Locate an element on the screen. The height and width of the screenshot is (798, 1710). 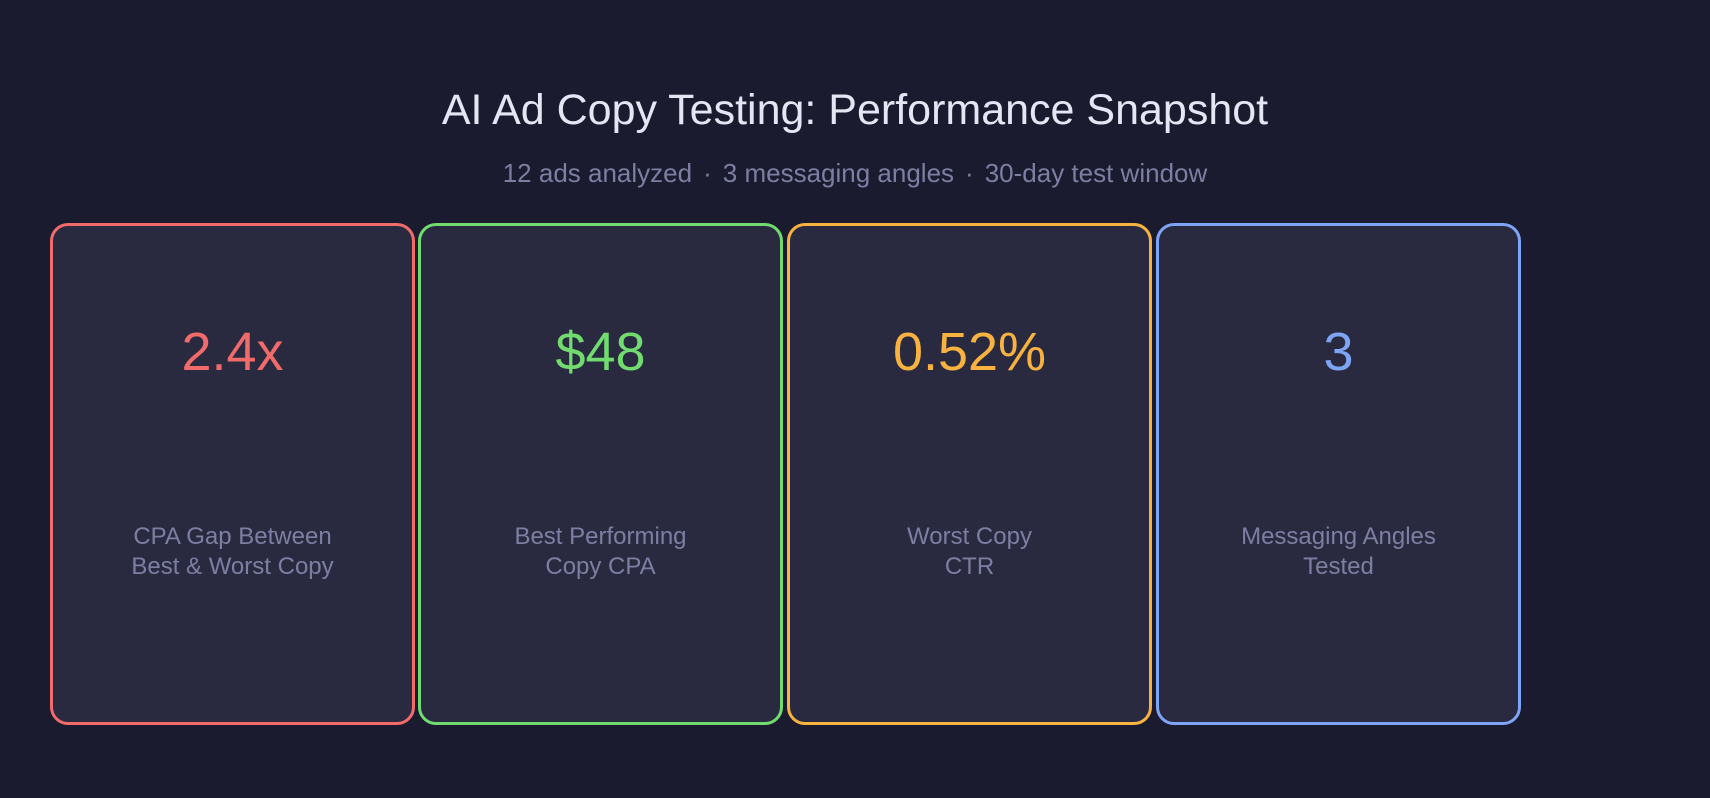
metric-value: 2.4x is located at coordinates (232, 352).